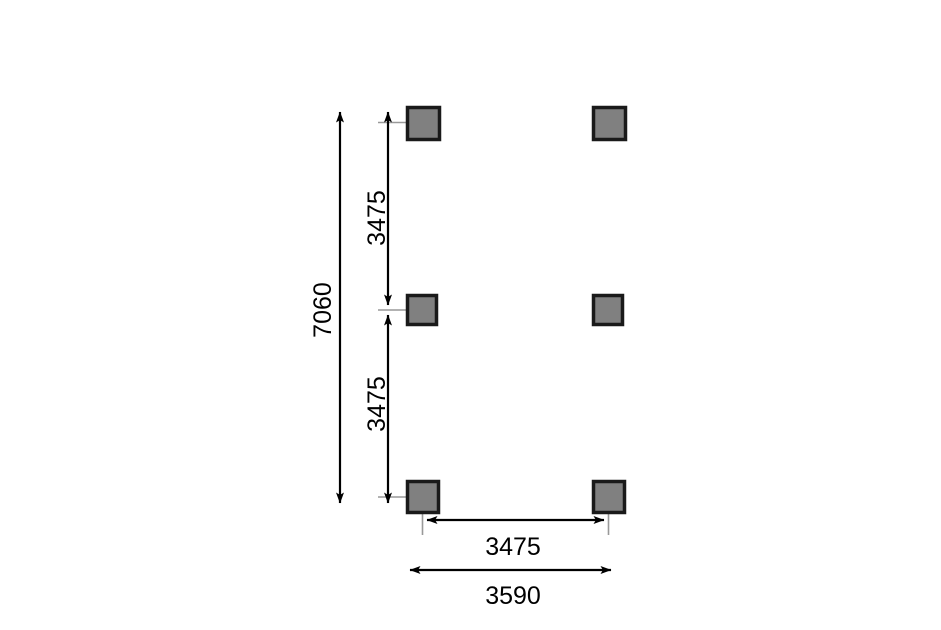  What do you see at coordinates (609, 497) in the screenshot?
I see `post-bottom-right` at bounding box center [609, 497].